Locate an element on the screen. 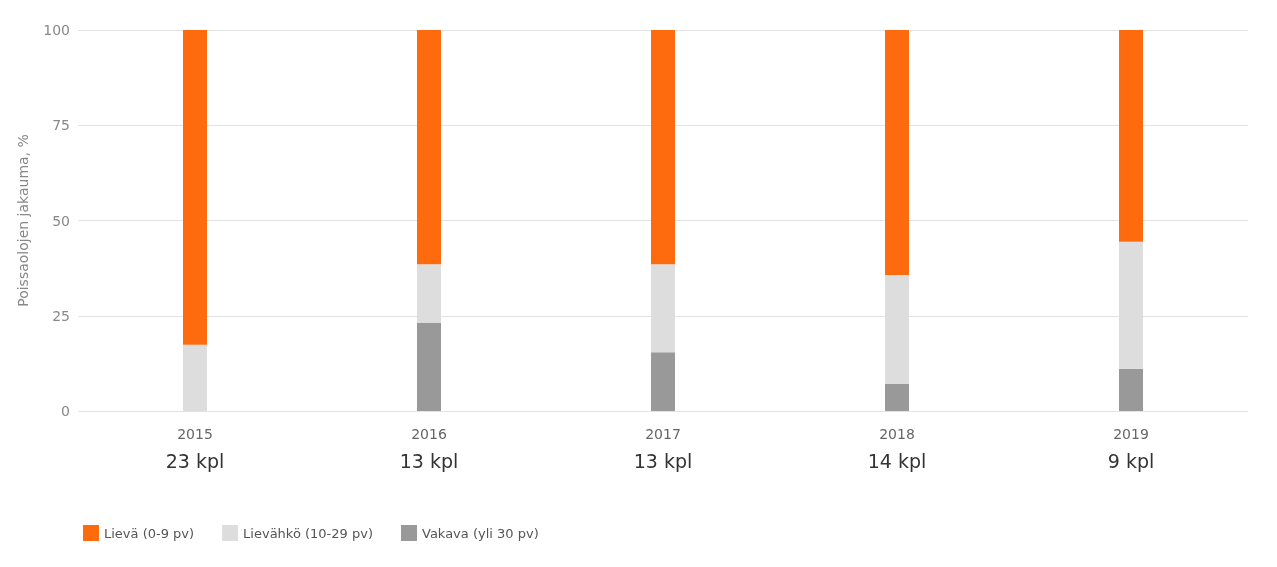  y-tick-label: 75 is located at coordinates (61, 125).